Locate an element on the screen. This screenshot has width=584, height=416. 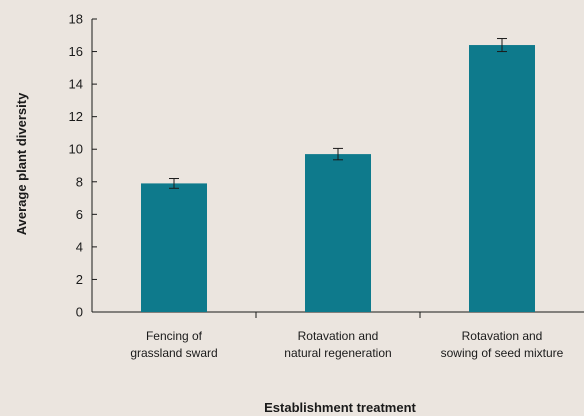
y-axis: 0 2 4 6 8 10 12 14 16 18 is located at coordinates (83, 166).